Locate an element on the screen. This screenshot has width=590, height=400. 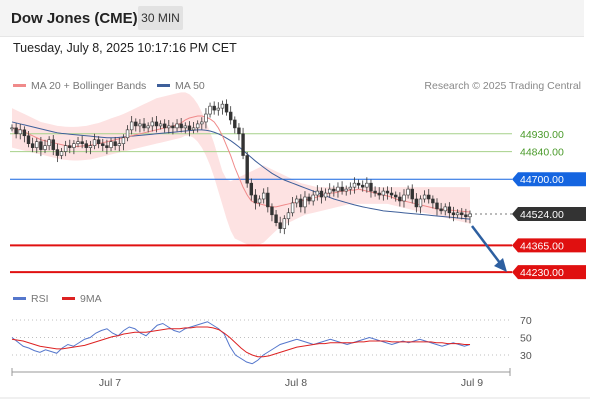
legend-ma20-label: MA 20 + Bollinger Bands is located at coordinates (89, 86).